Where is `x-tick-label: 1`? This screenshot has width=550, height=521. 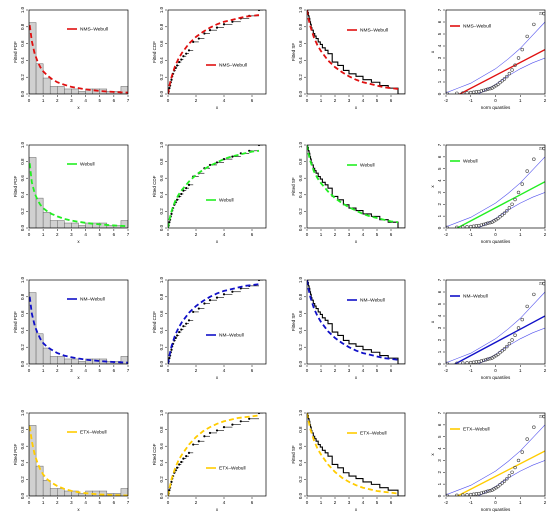
x-tick-label: 1 is located at coordinates (520, 370).